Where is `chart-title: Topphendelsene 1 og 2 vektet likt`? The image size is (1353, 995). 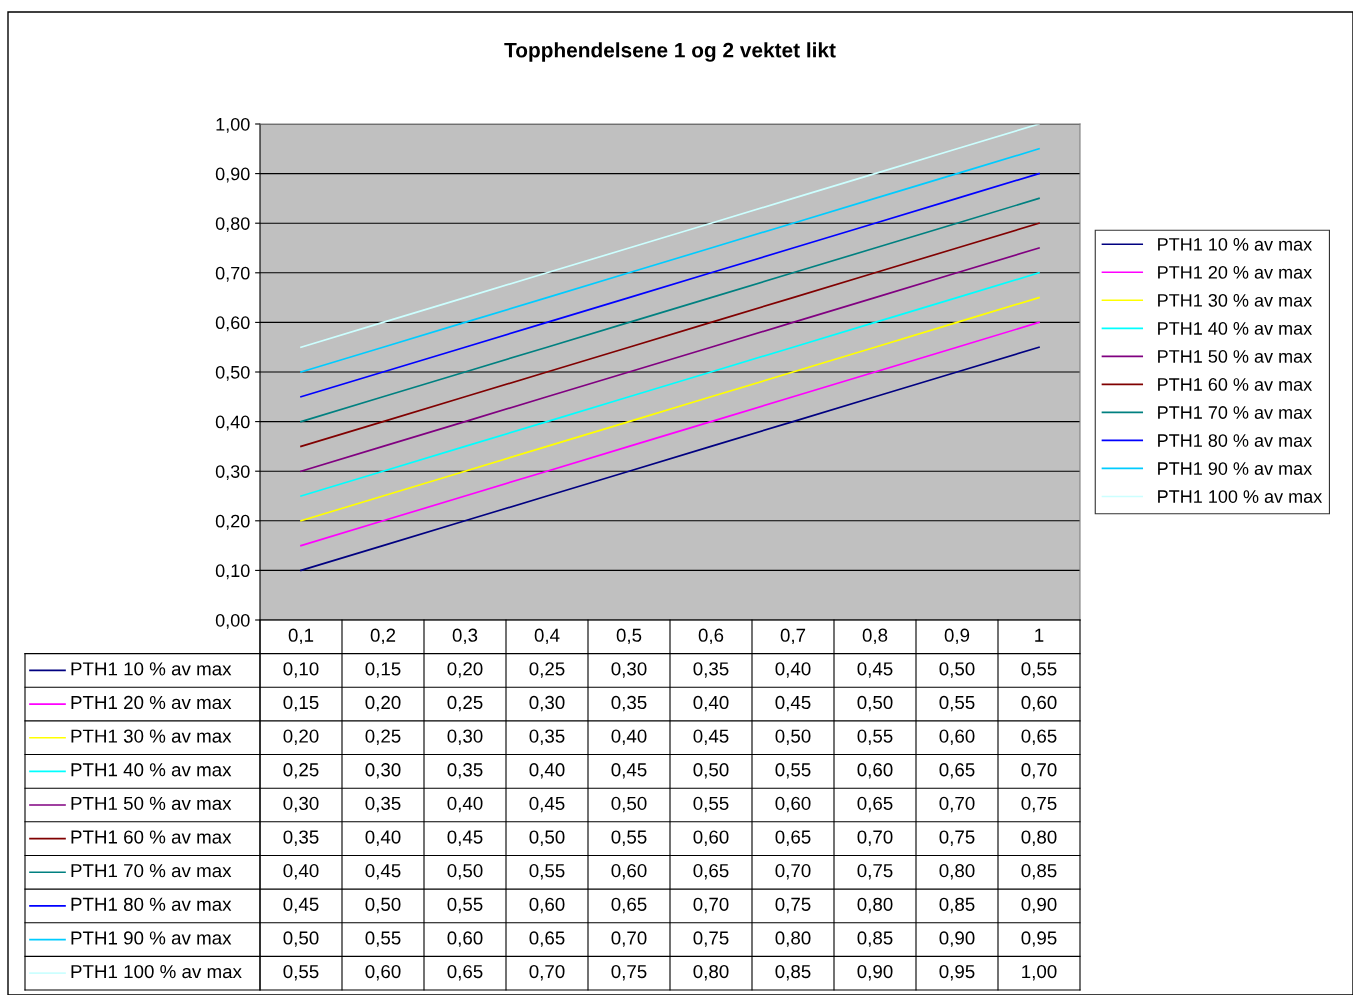 chart-title: Topphendelsene 1 og 2 vektet likt is located at coordinates (670, 52).